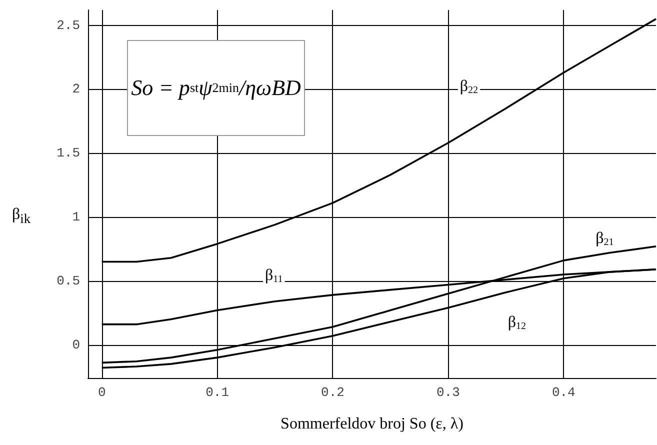 The width and height of the screenshot is (657, 445). What do you see at coordinates (448, 392) in the screenshot?
I see `x-tick-label: 0.3` at bounding box center [448, 392].